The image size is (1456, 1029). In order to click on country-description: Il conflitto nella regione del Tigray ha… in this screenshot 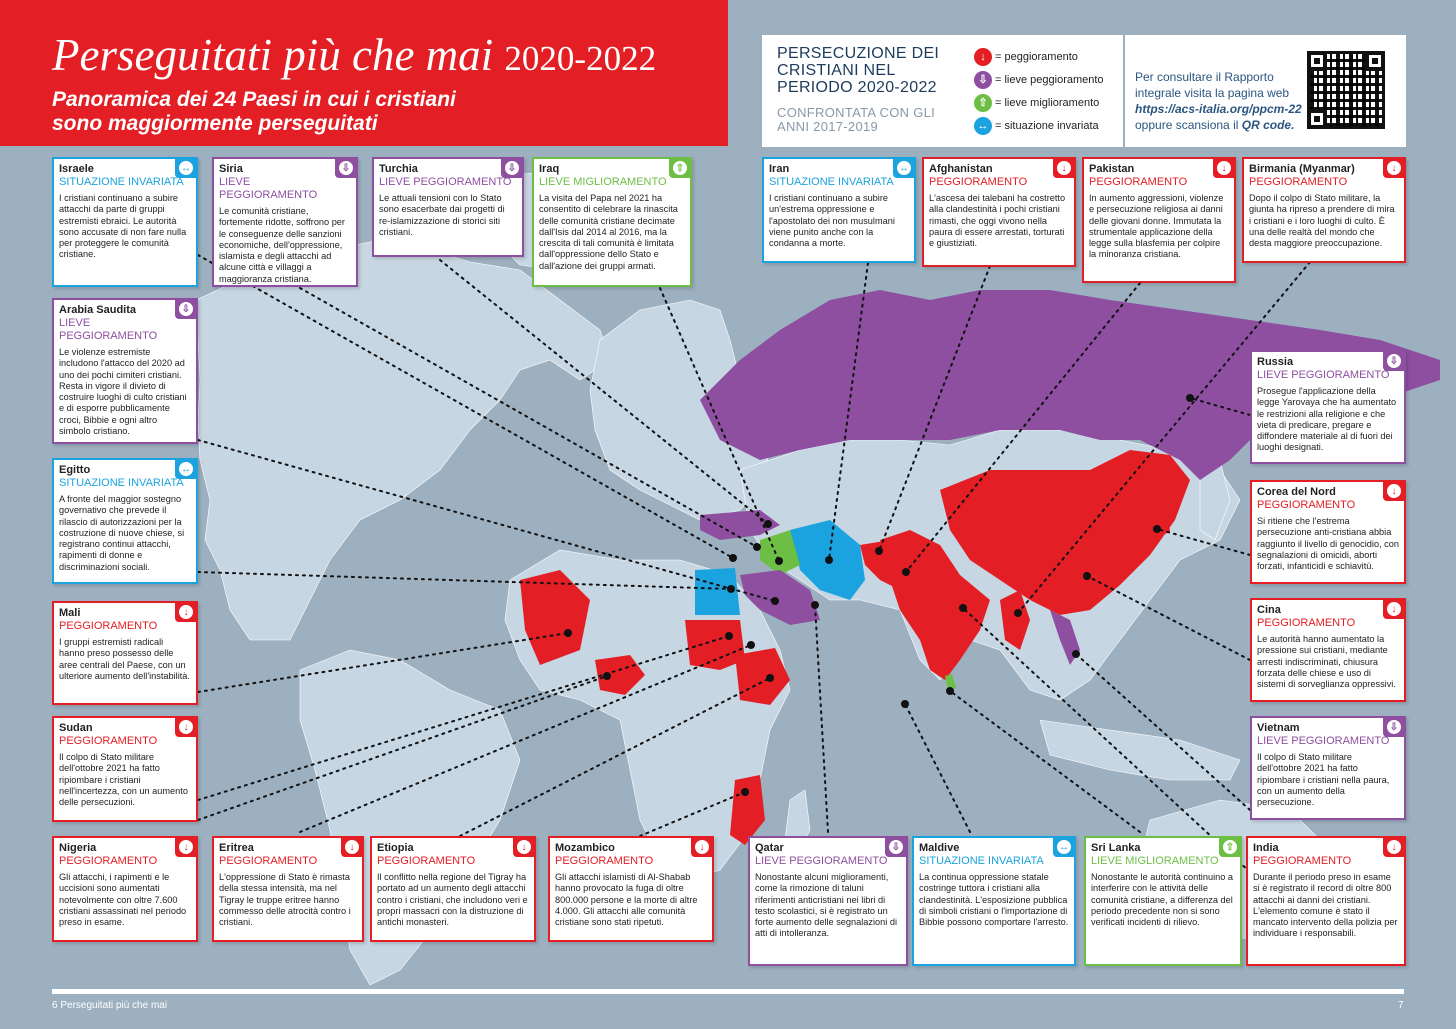, I will do `click(452, 900)`.